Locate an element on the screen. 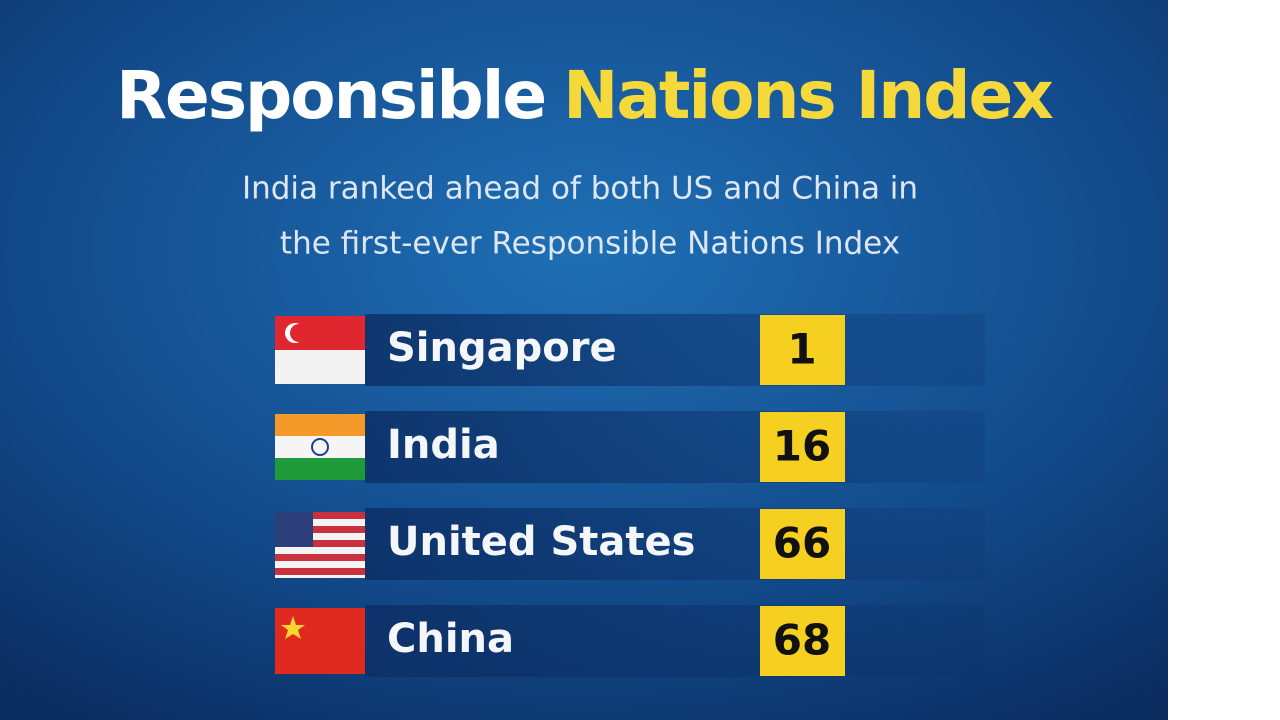  subtitle-line: the first-ever Responsible Nations Index is located at coordinates (590, 244).